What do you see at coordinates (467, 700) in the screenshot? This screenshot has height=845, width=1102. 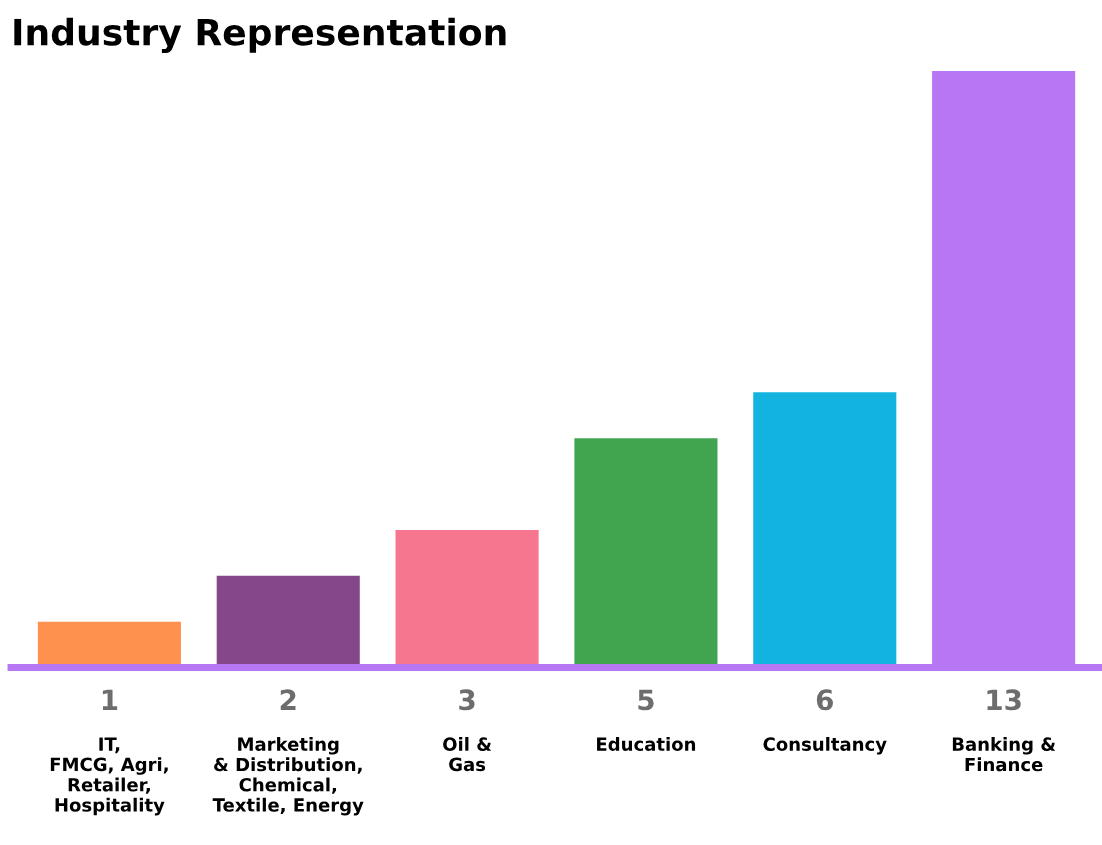 I see `data-label: 3` at bounding box center [467, 700].